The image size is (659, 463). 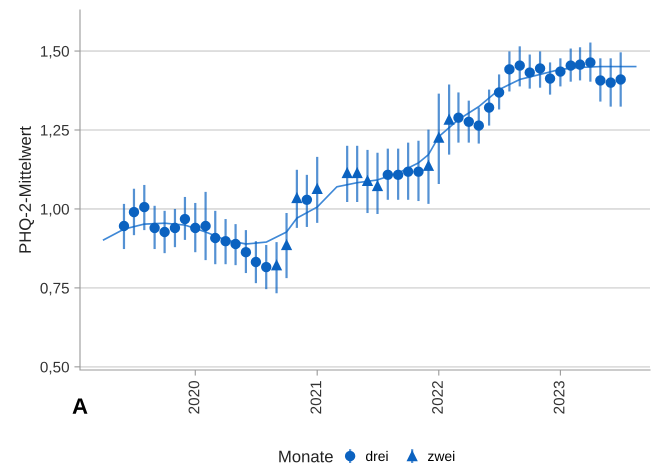 I want to click on x-tick-label: 2022, so click(x=437, y=397).